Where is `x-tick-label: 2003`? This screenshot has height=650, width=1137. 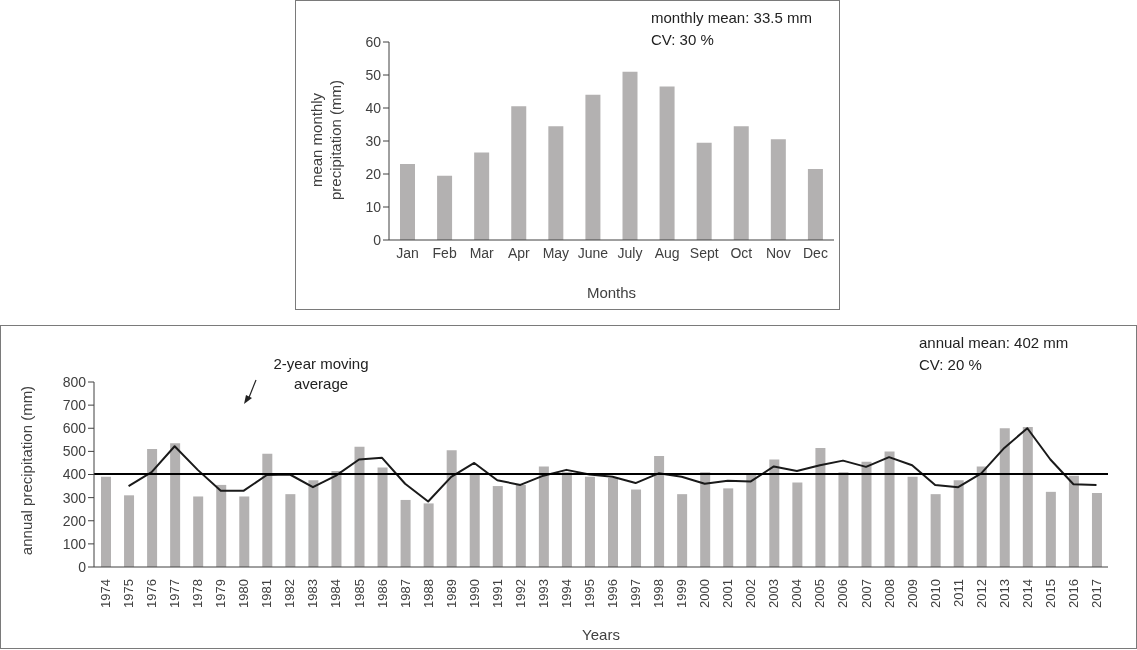 x-tick-label: 2003 is located at coordinates (774, 593).